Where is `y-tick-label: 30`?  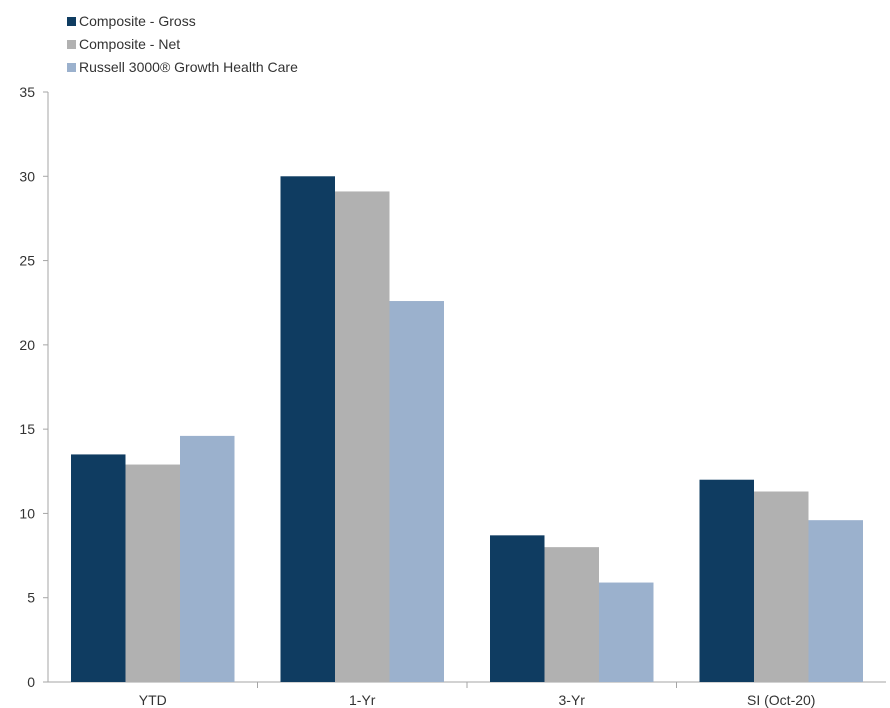 y-tick-label: 30 is located at coordinates (27, 176).